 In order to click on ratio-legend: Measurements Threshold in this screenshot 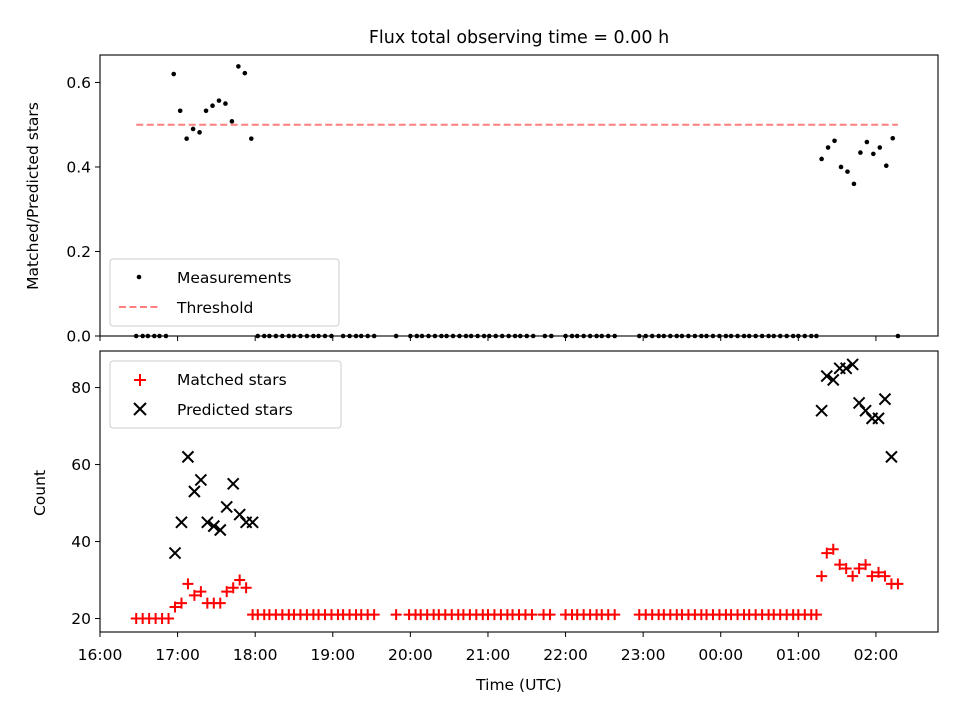, I will do `click(224, 292)`.